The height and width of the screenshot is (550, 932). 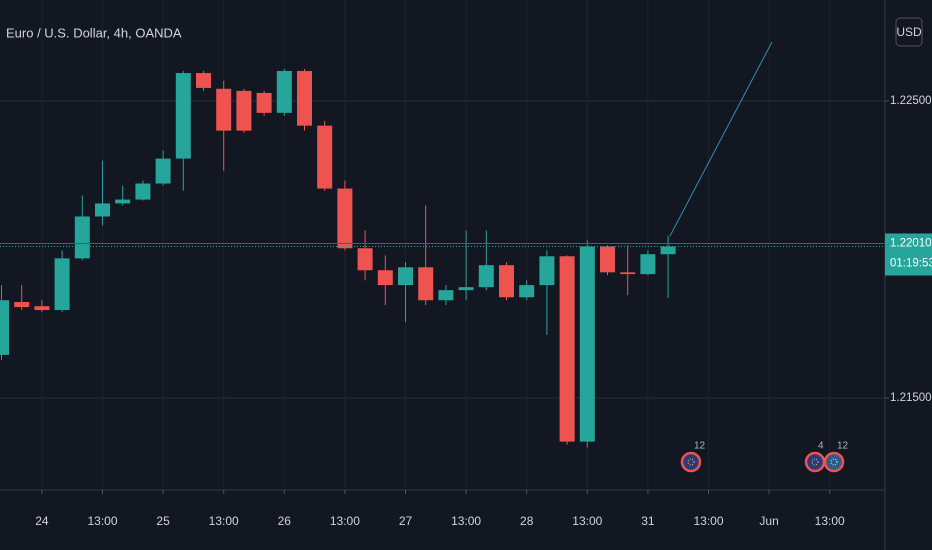 I want to click on x-tick-label: 31, so click(x=648, y=521).